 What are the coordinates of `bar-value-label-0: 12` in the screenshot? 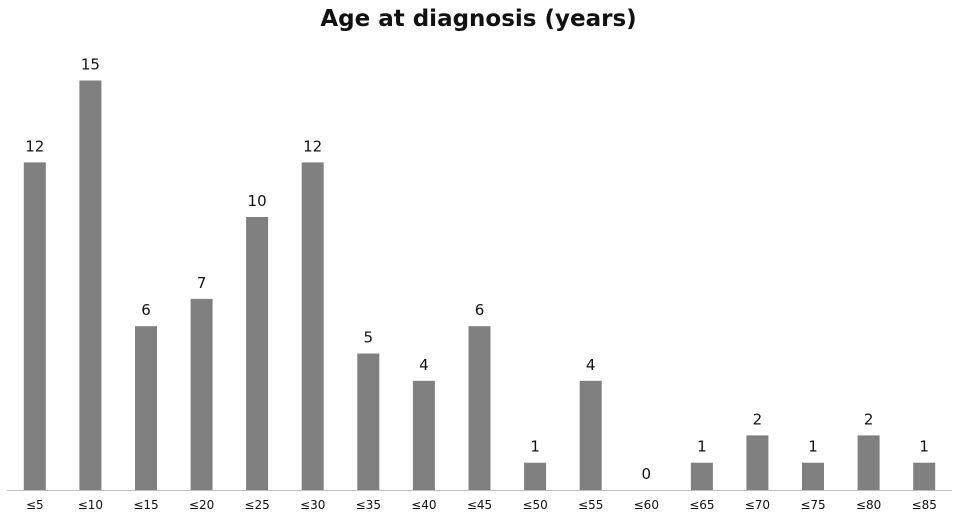 It's located at (34, 146).